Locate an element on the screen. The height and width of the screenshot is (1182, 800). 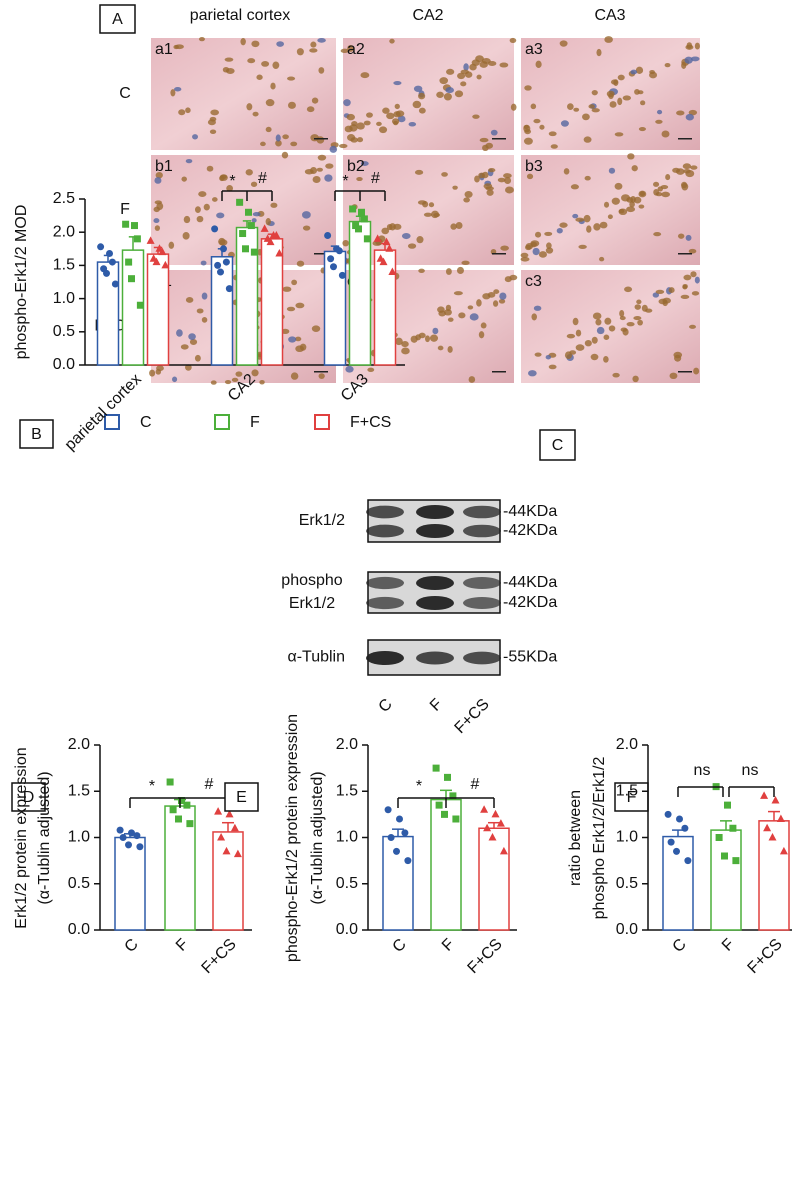
micrograph is located at coordinates (243, 94).